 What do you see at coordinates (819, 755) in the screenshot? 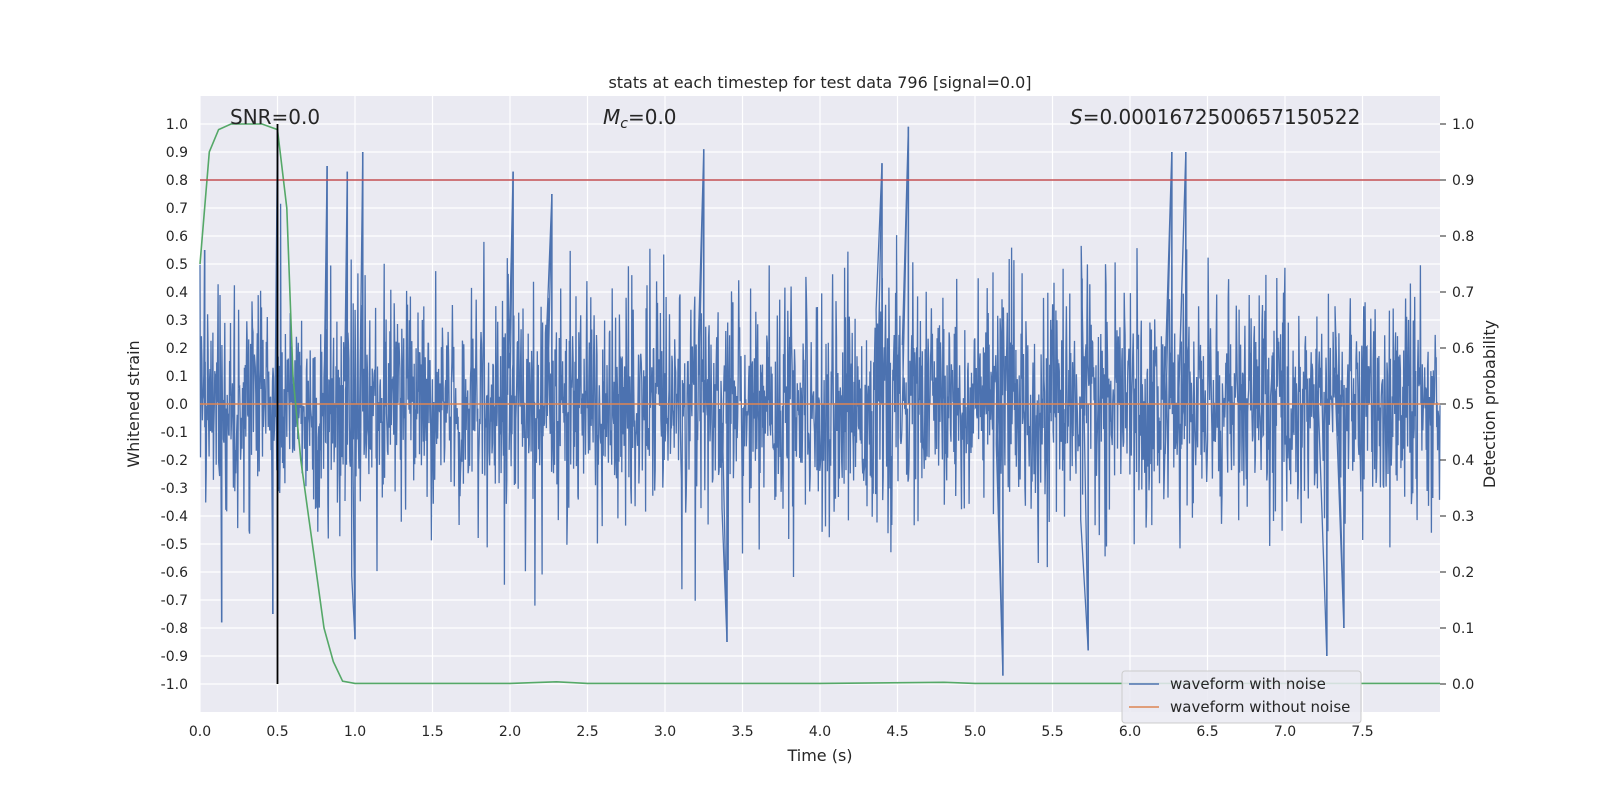
I see `x-axis-label: Time (s)` at bounding box center [819, 755].